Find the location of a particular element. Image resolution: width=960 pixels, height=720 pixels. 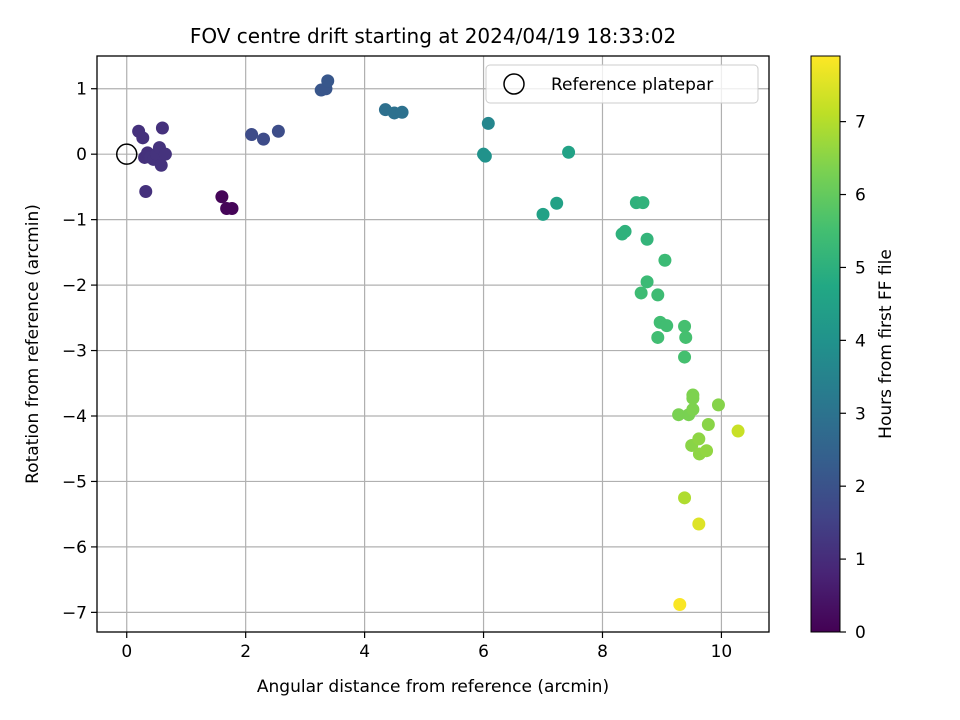

x-tick-label: 2 is located at coordinates (245, 652).